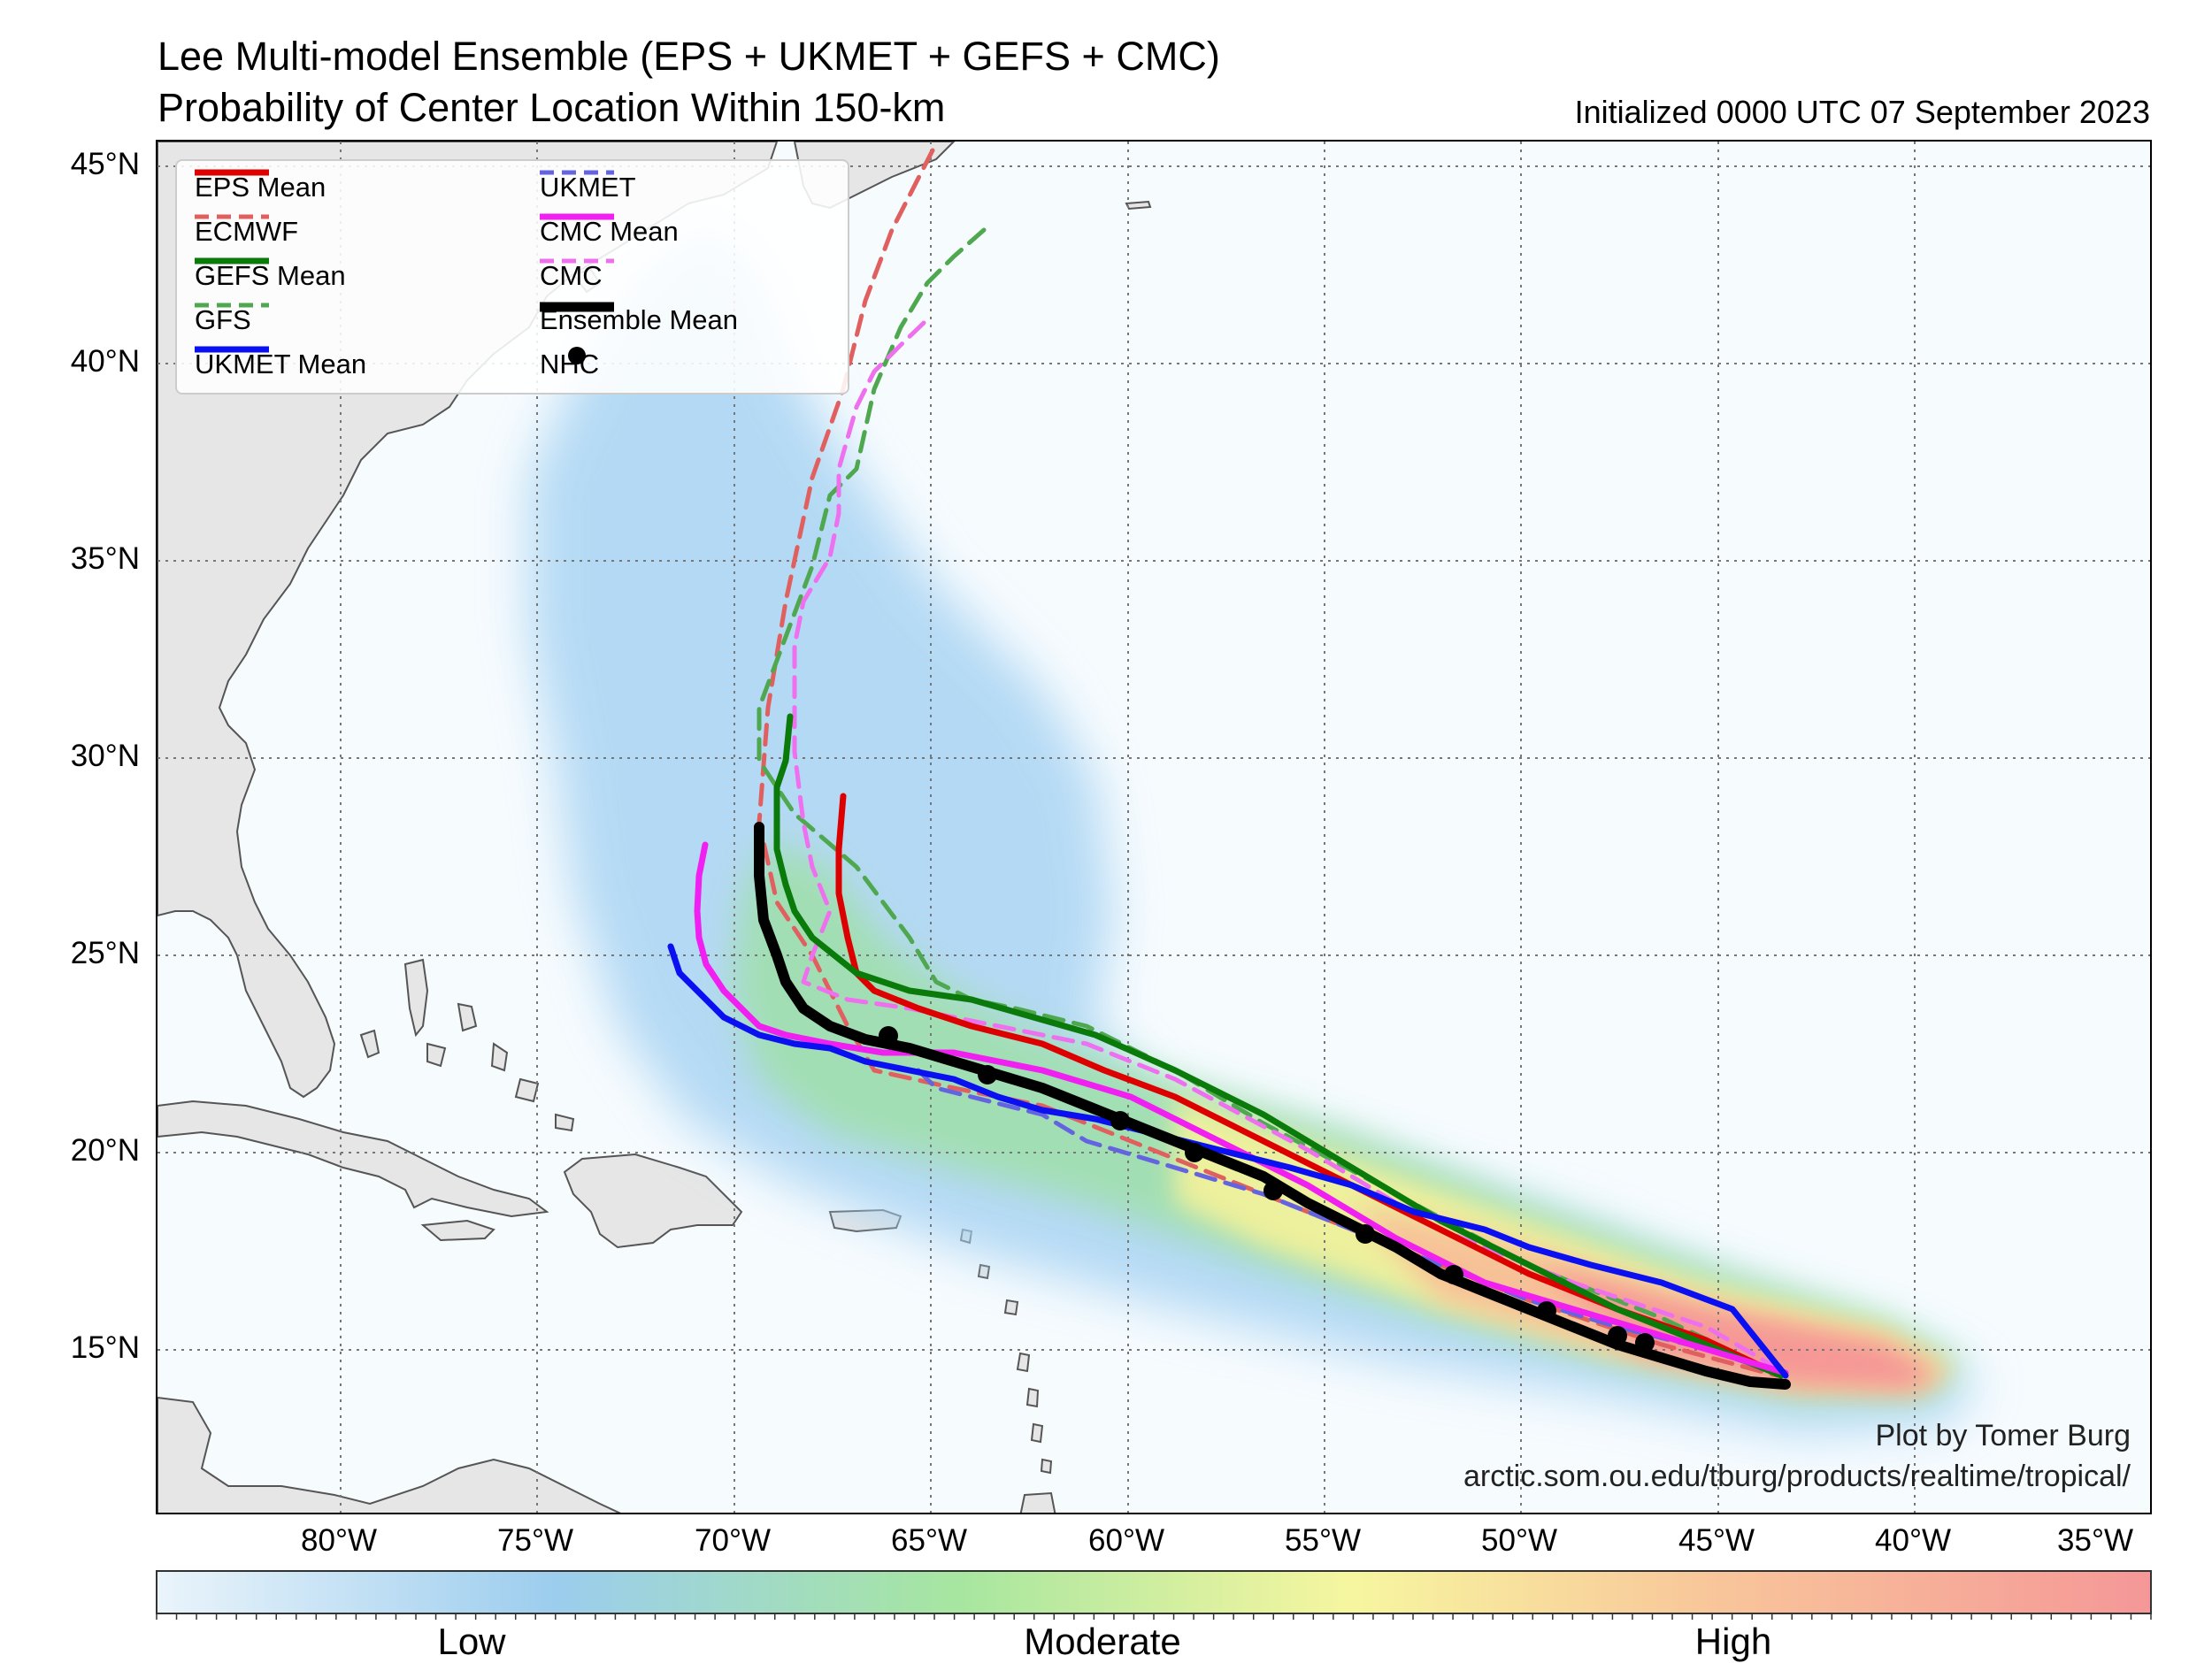 This screenshot has height=1663, width=2212. I want to click on legend-swatch-cmc-mean, so click(577, 217).